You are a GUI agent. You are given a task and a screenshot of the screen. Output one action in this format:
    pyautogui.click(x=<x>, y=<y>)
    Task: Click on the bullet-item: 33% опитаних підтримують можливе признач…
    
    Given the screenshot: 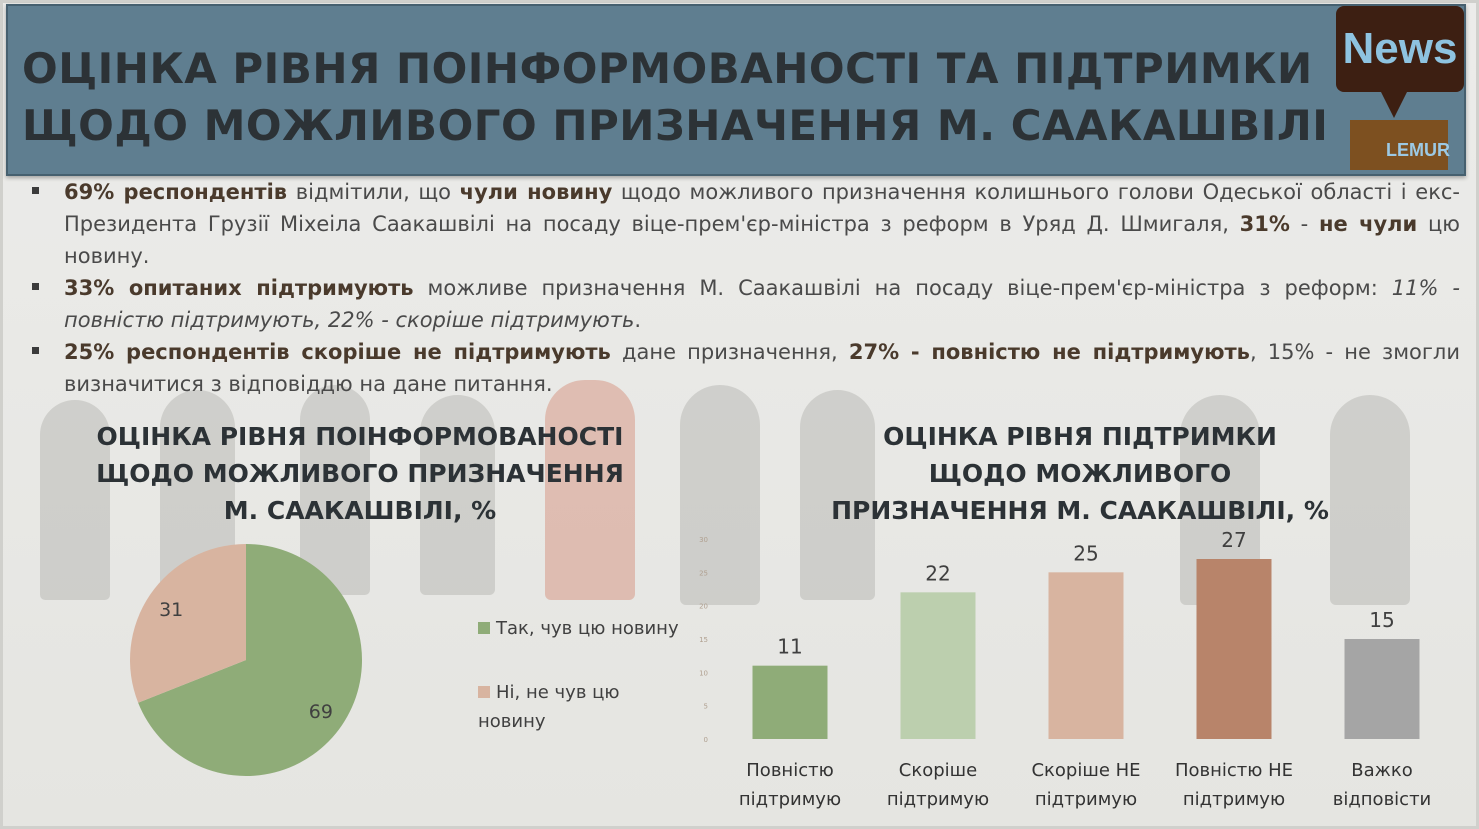 What is the action you would take?
    pyautogui.click(x=745, y=304)
    